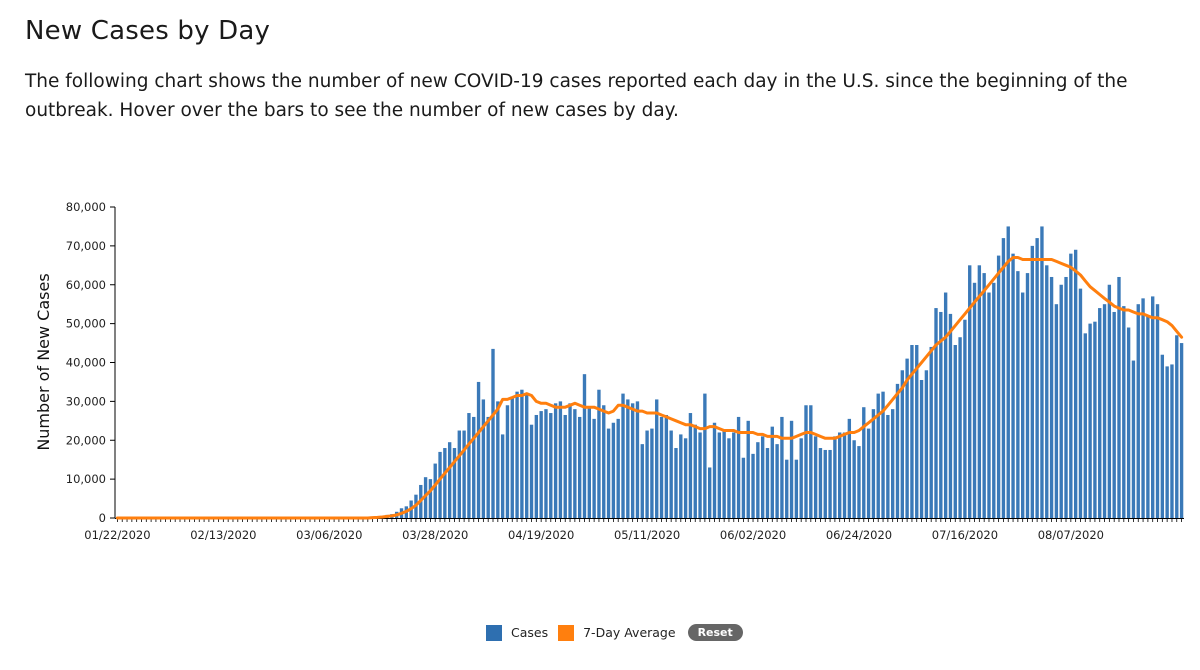  I want to click on legend-item-cases: Cases, so click(517, 632).